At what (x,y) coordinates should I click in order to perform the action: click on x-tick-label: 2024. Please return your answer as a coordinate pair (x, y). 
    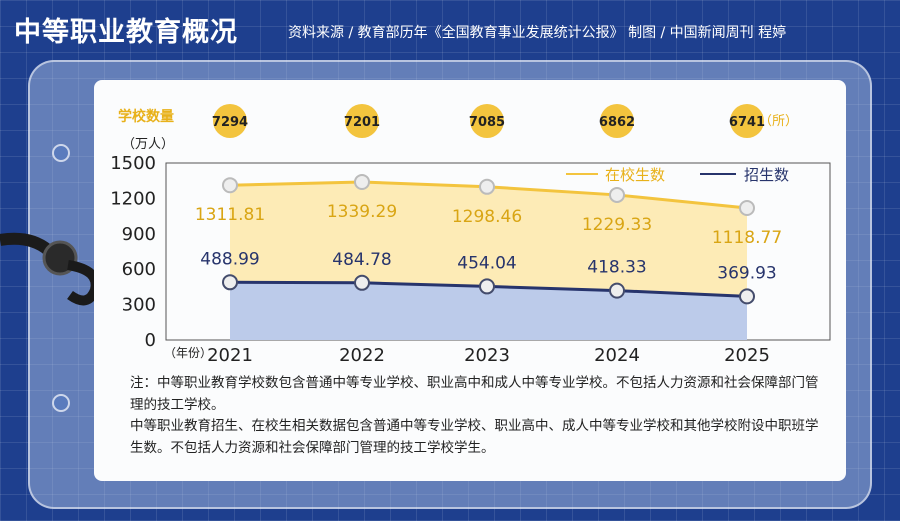
    Looking at the image, I should click on (617, 355).